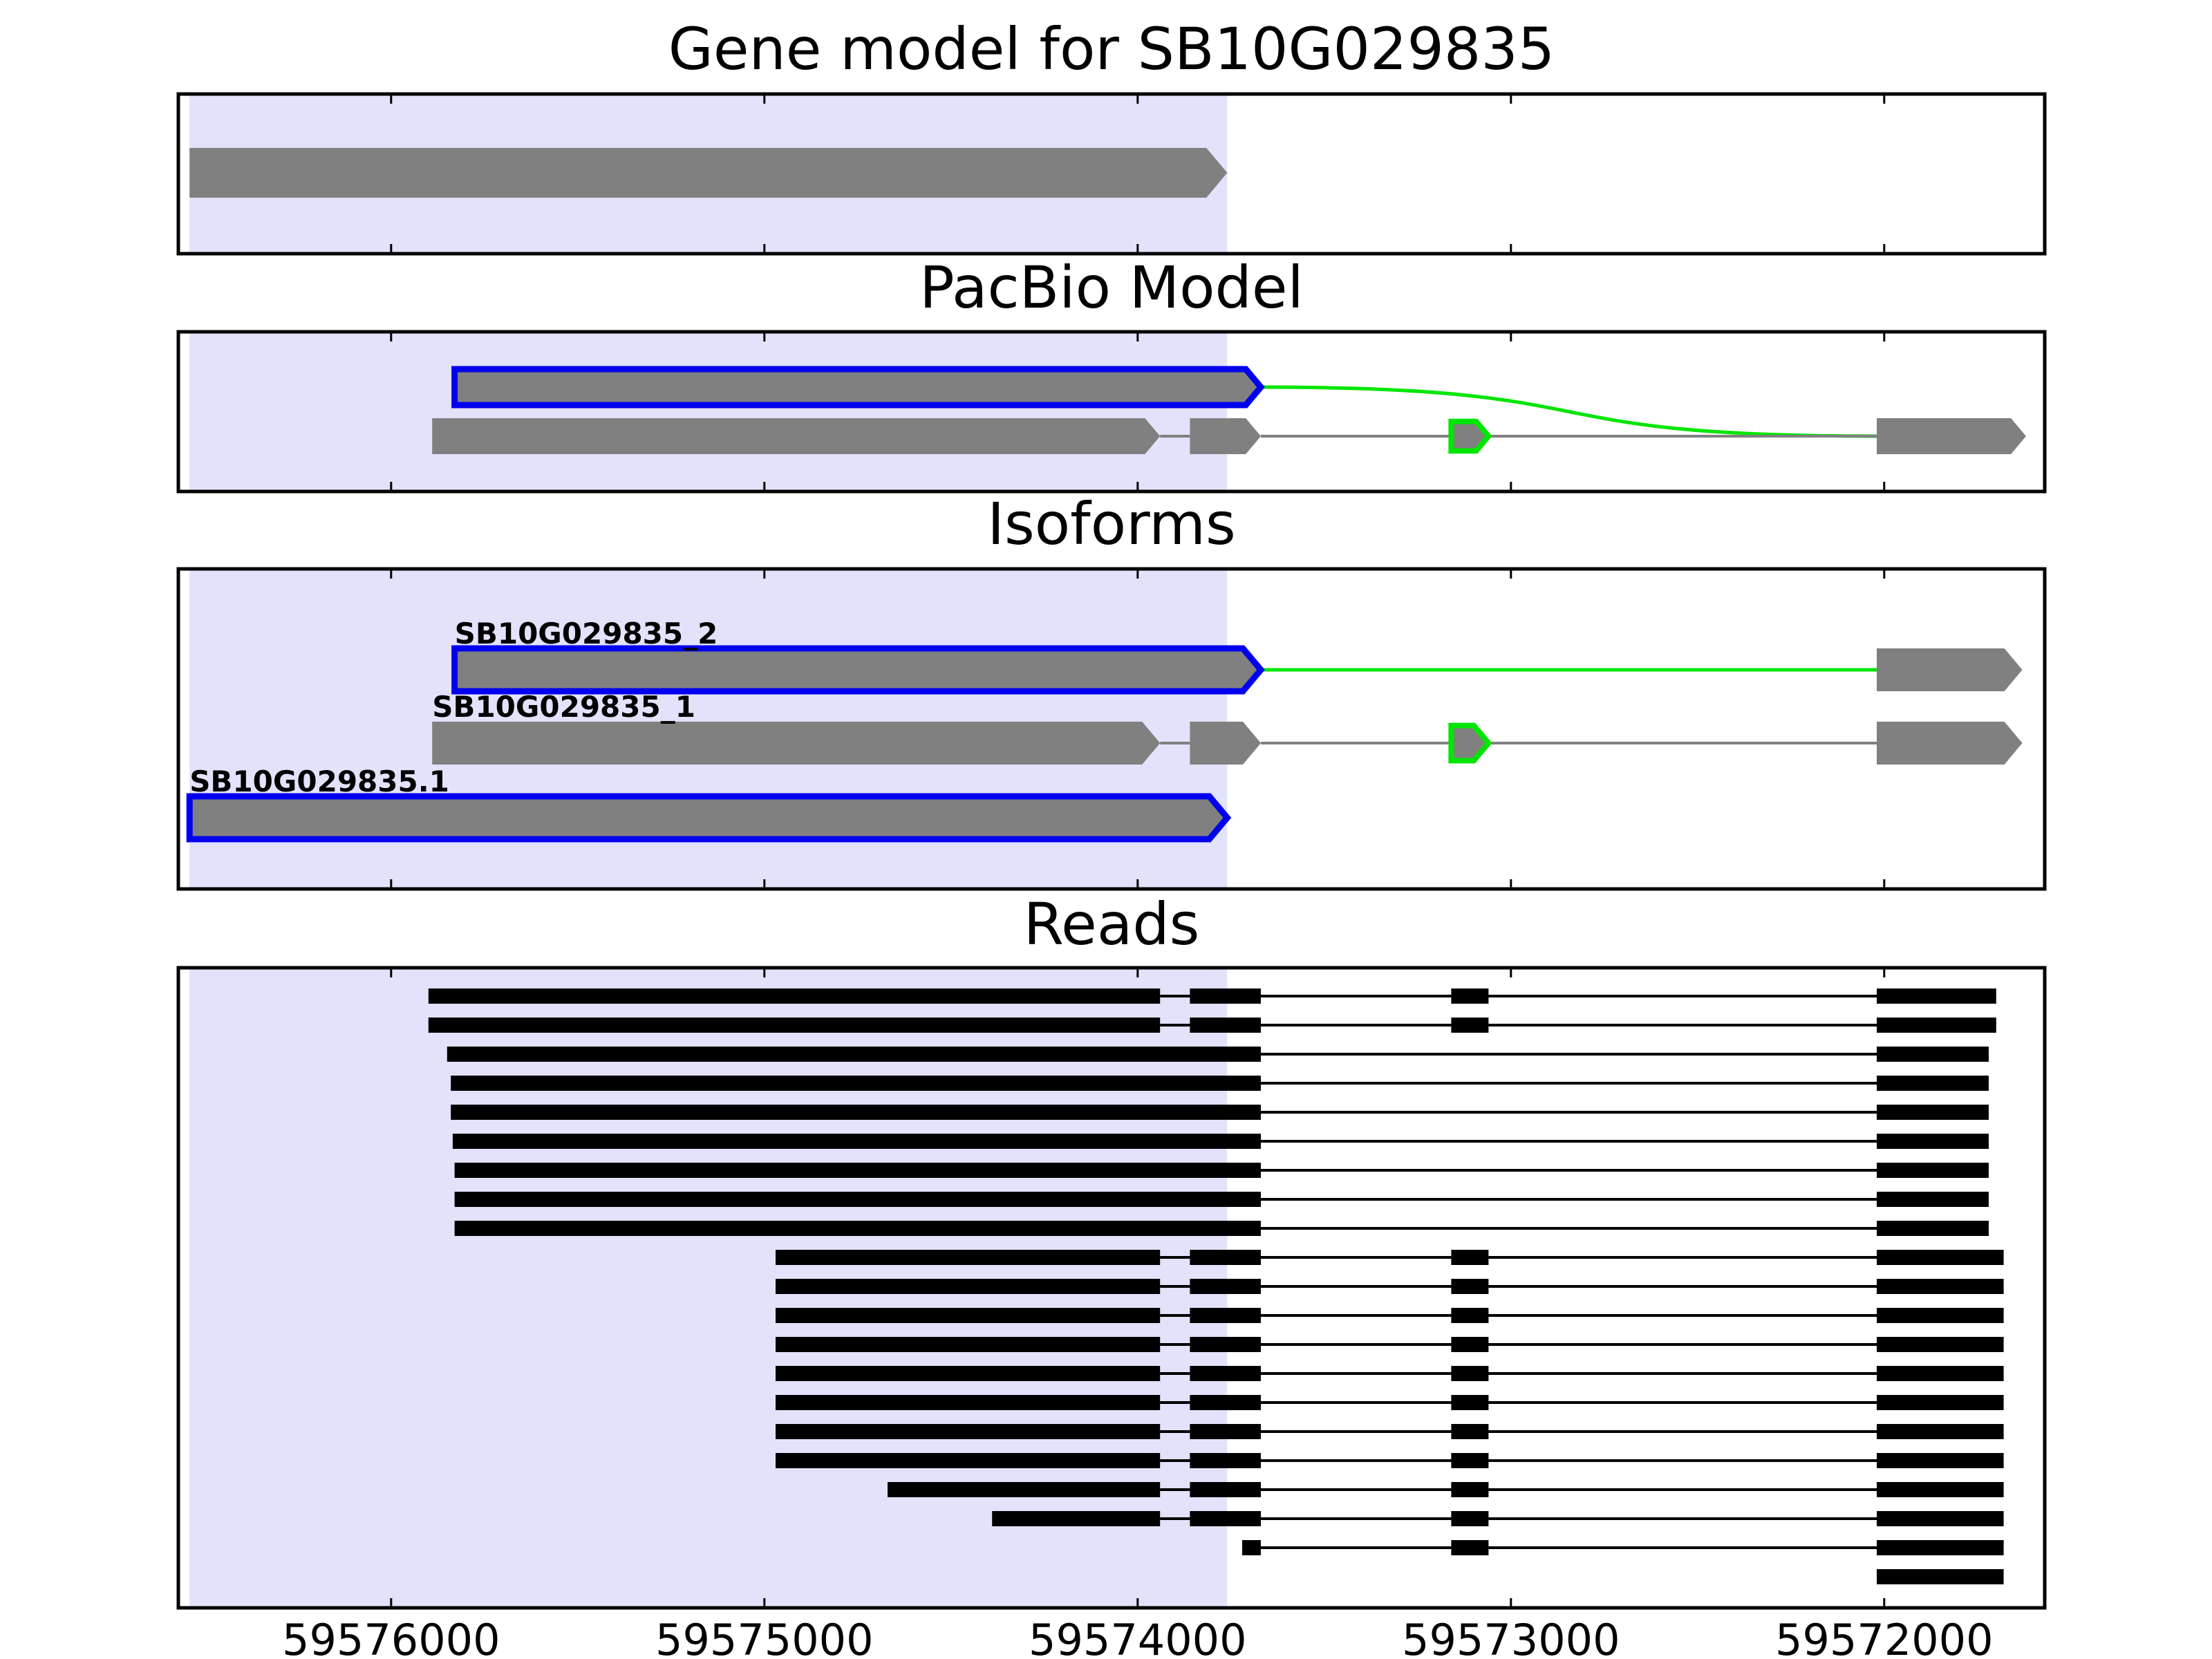 The width and height of the screenshot is (2212, 1659). Describe the element at coordinates (1111, 524) in the screenshot. I see `panel-title: Isoforms` at that location.